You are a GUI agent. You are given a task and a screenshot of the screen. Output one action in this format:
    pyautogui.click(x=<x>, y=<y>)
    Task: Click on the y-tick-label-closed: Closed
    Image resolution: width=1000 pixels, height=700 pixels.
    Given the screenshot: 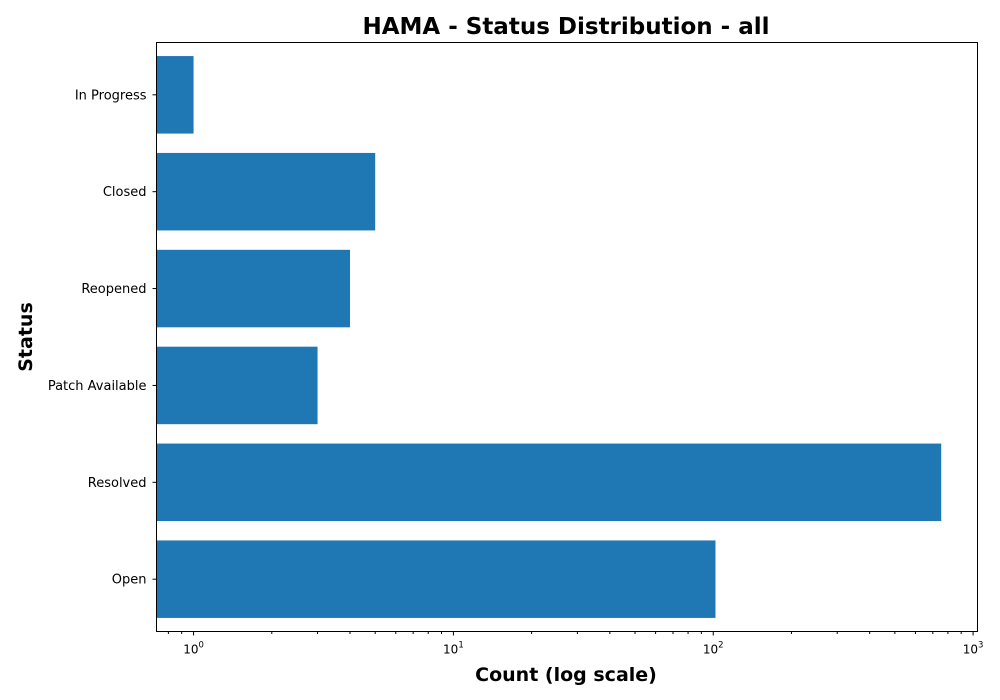 What is the action you would take?
    pyautogui.click(x=125, y=192)
    